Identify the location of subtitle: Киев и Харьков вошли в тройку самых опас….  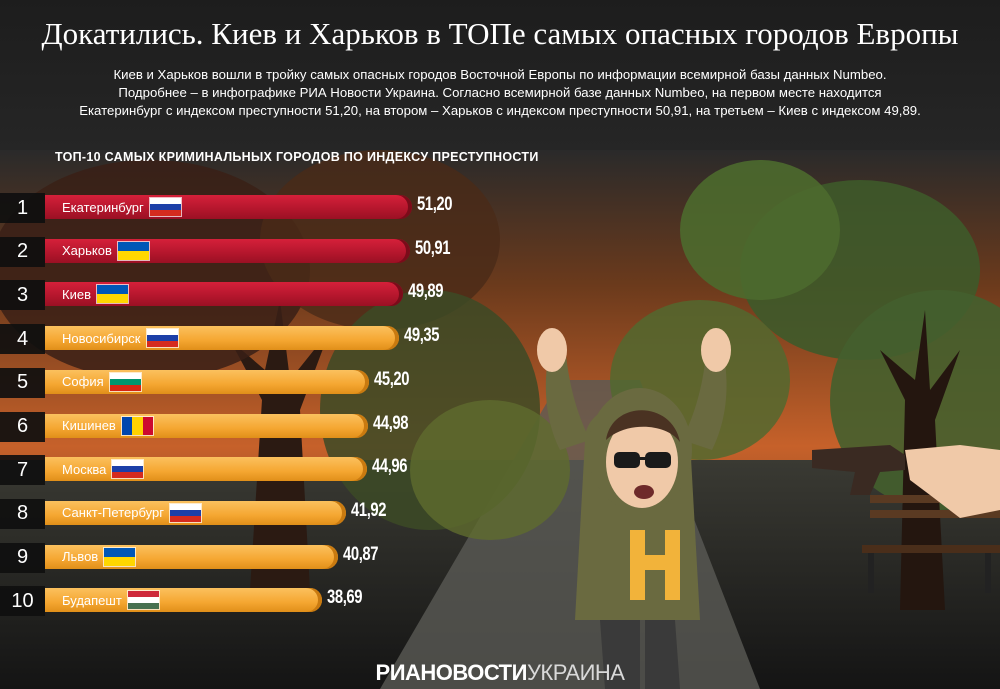
(500, 93).